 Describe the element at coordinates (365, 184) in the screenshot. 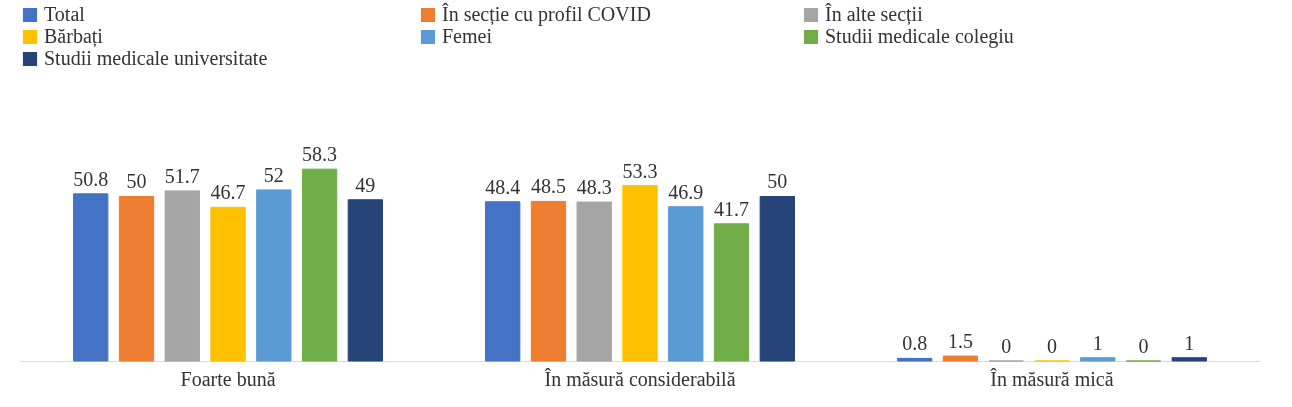

I see `data-label: 49` at that location.